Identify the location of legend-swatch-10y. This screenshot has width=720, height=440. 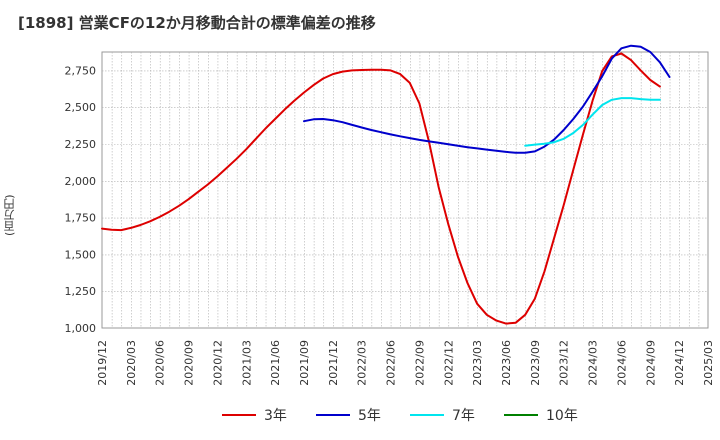
(521, 415).